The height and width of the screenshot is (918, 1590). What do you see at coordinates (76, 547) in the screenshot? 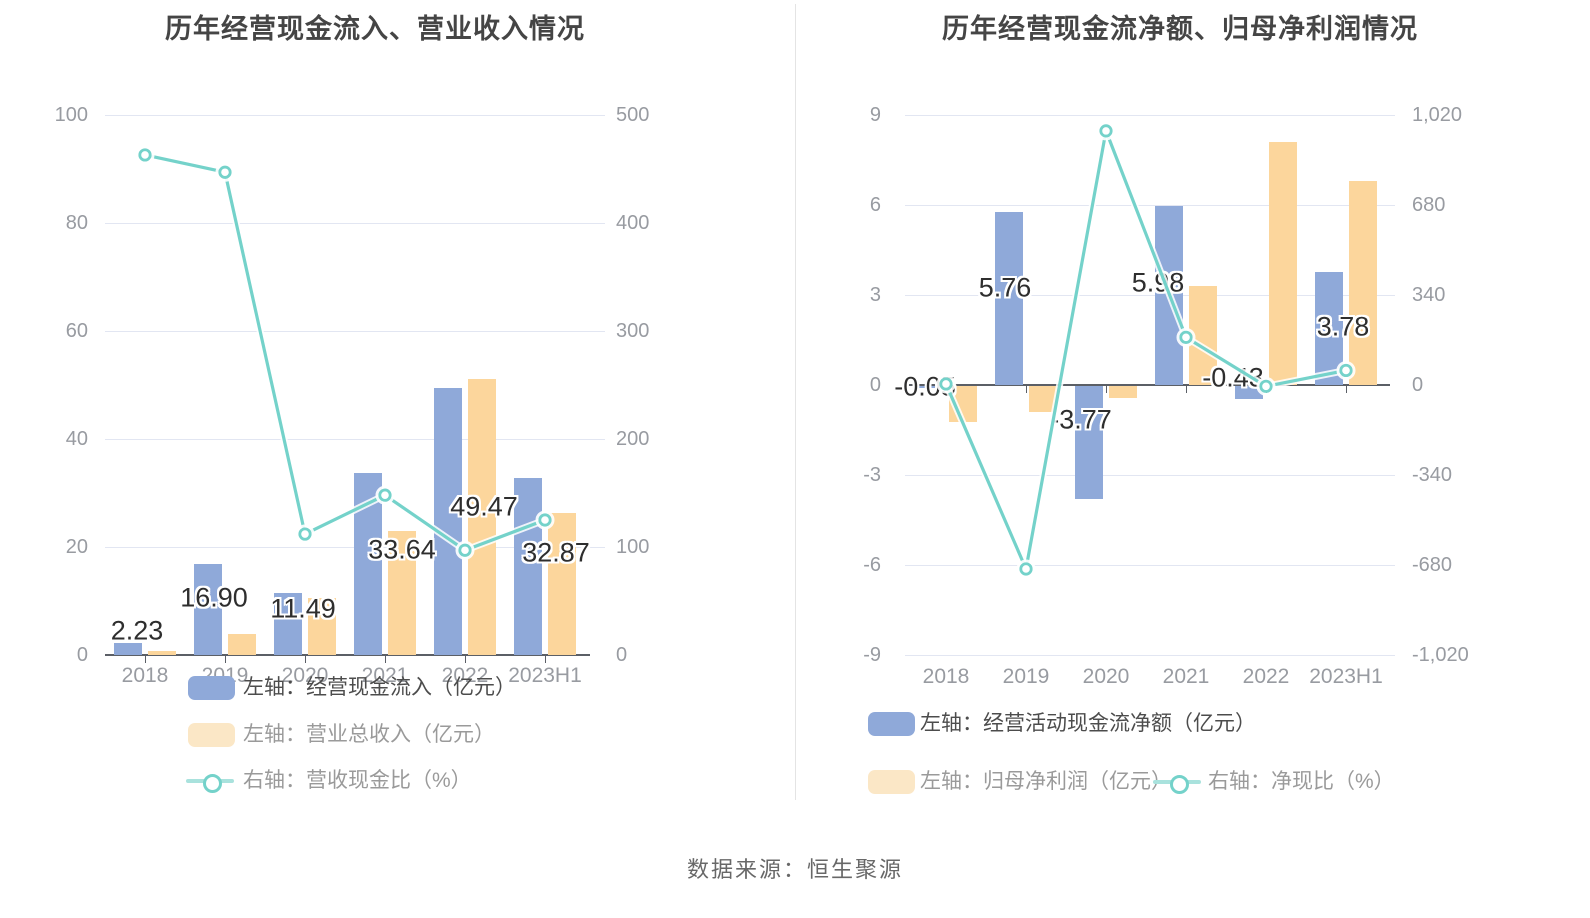
I see `y-axis-label-left: 20` at bounding box center [76, 547].